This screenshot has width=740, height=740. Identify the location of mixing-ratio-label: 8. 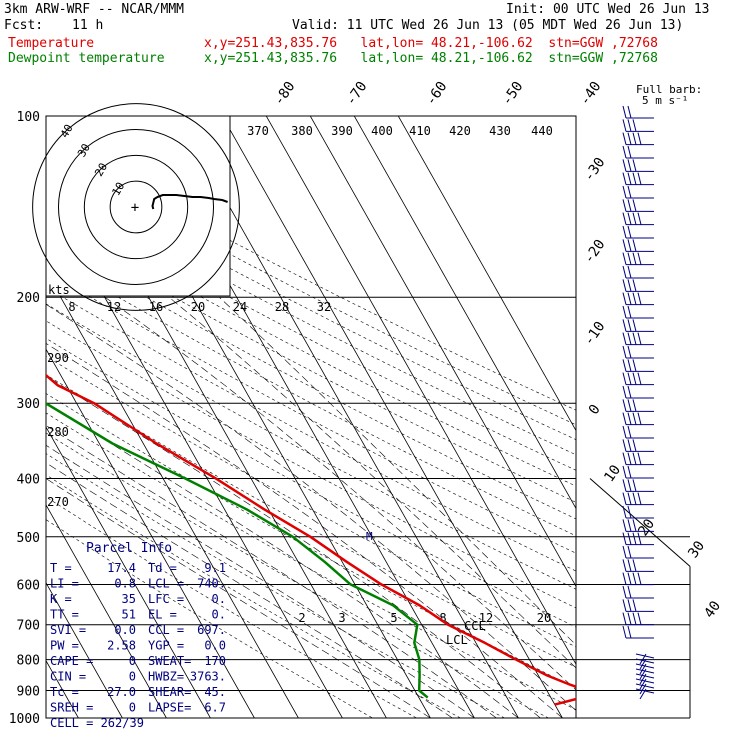
(442, 618).